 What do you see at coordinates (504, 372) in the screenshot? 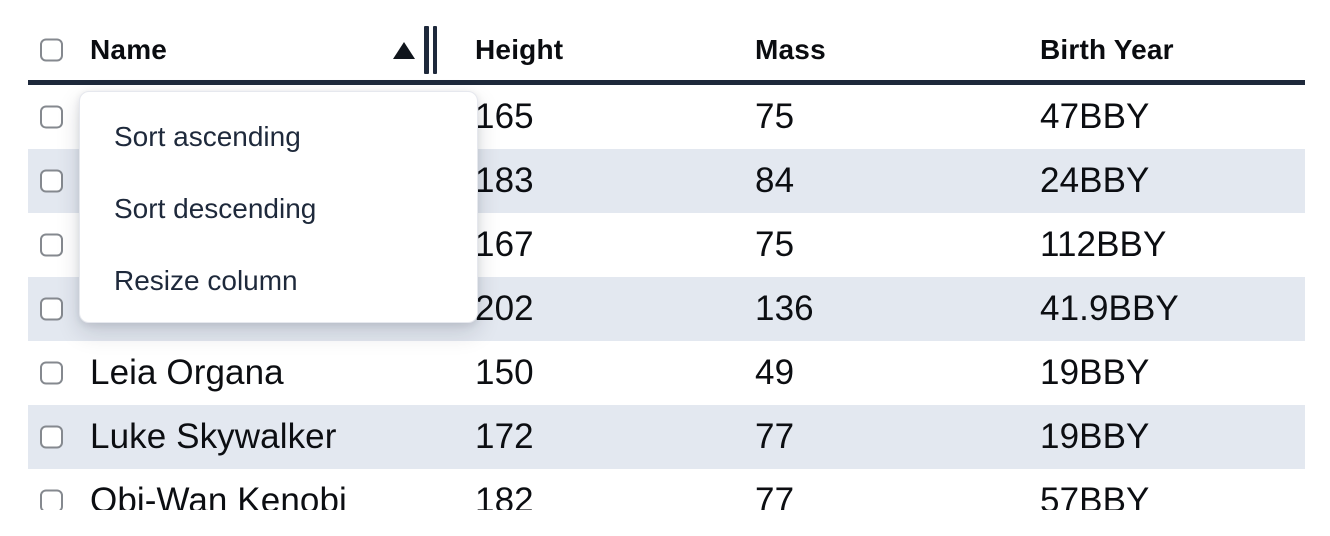
I see `cell-height: 150` at bounding box center [504, 372].